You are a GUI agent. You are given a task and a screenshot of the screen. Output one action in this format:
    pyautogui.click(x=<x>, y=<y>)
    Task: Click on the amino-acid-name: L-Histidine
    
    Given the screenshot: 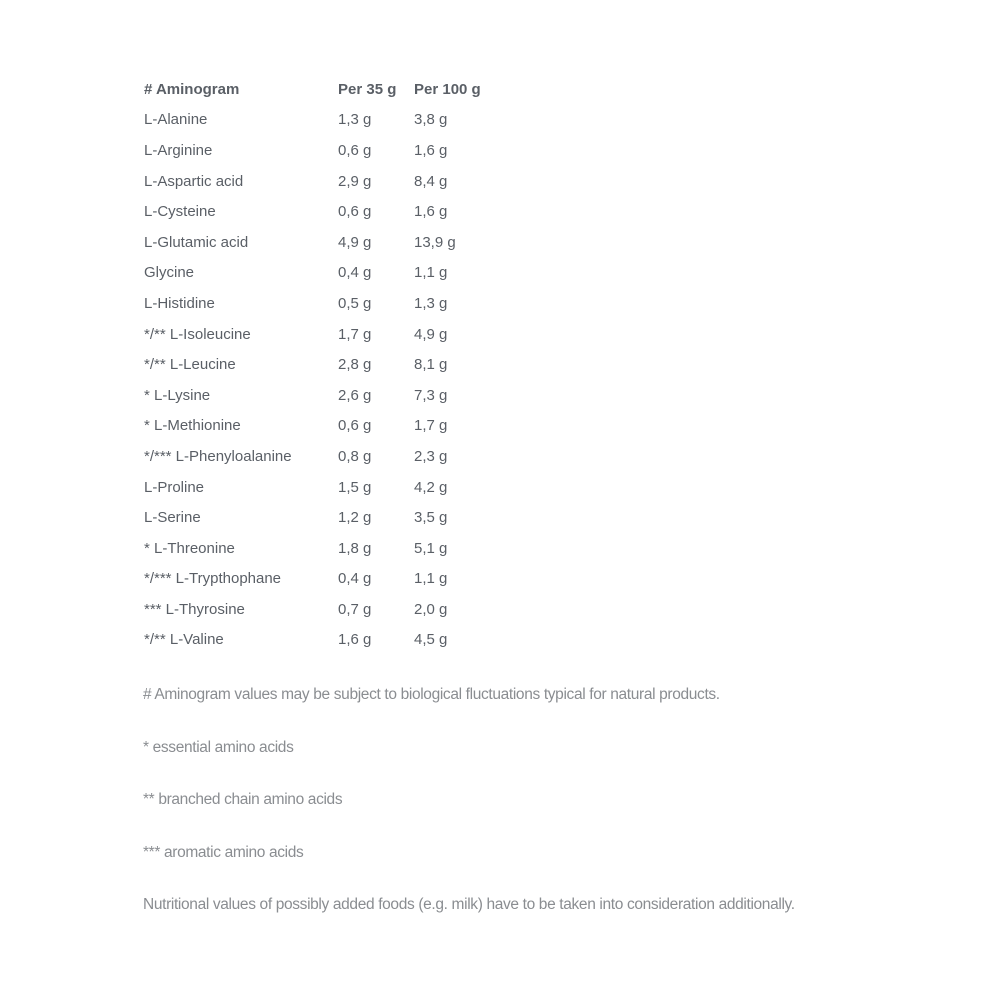 What is the action you would take?
    pyautogui.click(x=179, y=303)
    